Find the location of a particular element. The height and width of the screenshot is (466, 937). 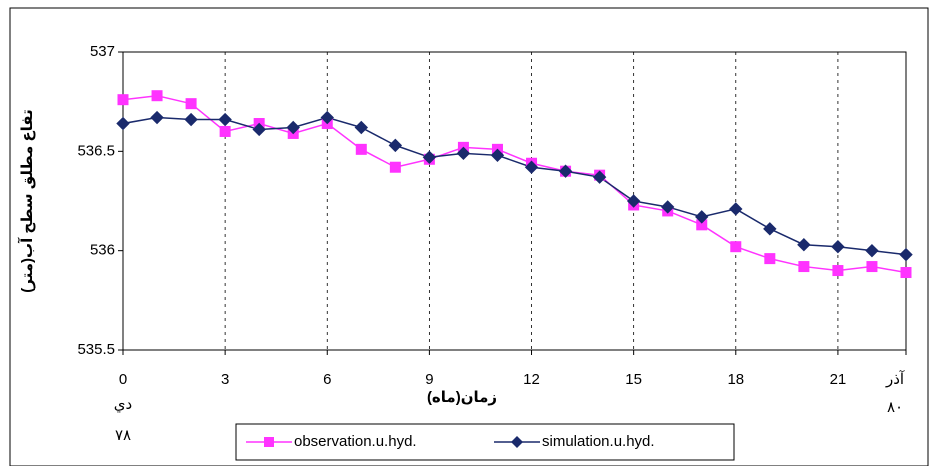

x-axis-title: زمان(ماه) is located at coordinates (462, 397).